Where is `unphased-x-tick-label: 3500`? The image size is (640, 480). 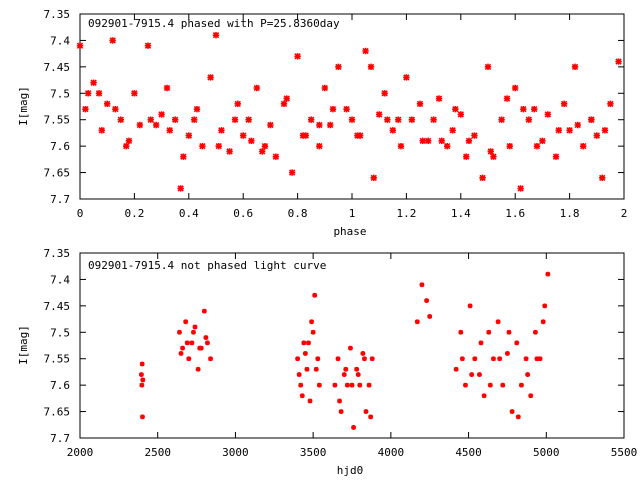 unphased-x-tick-label: 3500 is located at coordinates (313, 452).